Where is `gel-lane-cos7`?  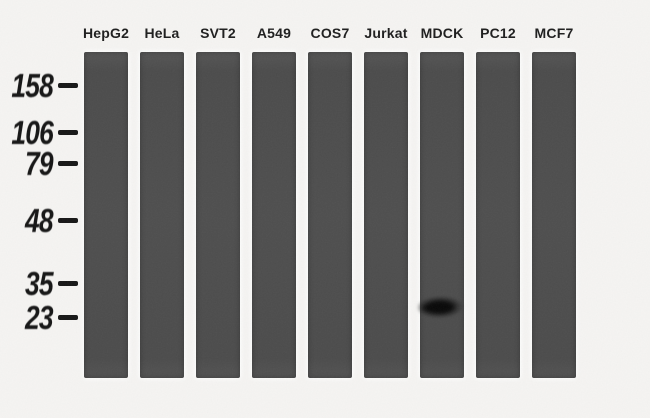 gel-lane-cos7 is located at coordinates (330, 215).